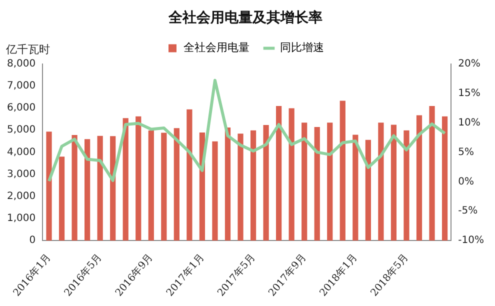  What do you see at coordinates (27, 49) in the screenshot?
I see `y-axis-title: 亿千瓦时` at bounding box center [27, 49].